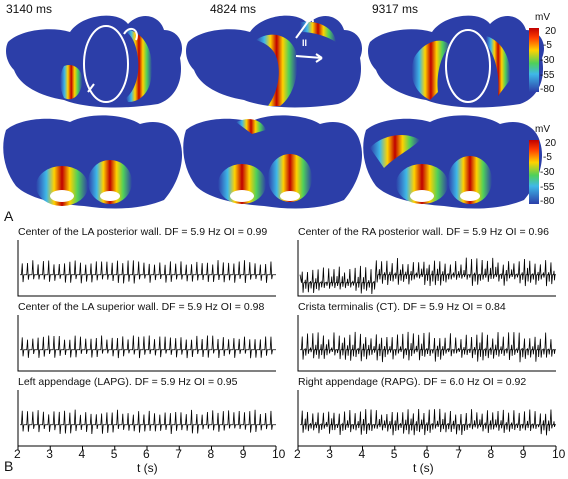 The height and width of the screenshot is (479, 568). What do you see at coordinates (233, 9) in the screenshot?
I see `time-label-2: 4824 ms` at bounding box center [233, 9].